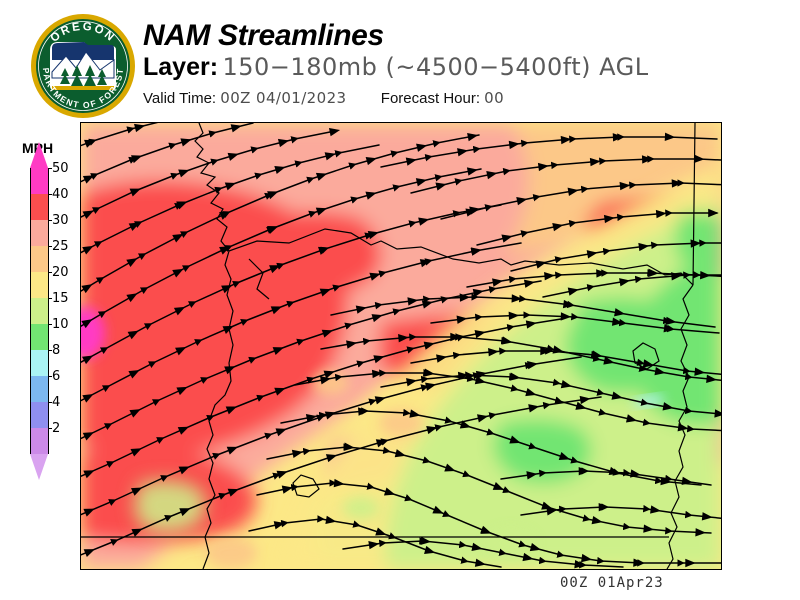 This screenshot has width=800, height=600. I want to click on colorbar-tick-4: 4, so click(56, 402).